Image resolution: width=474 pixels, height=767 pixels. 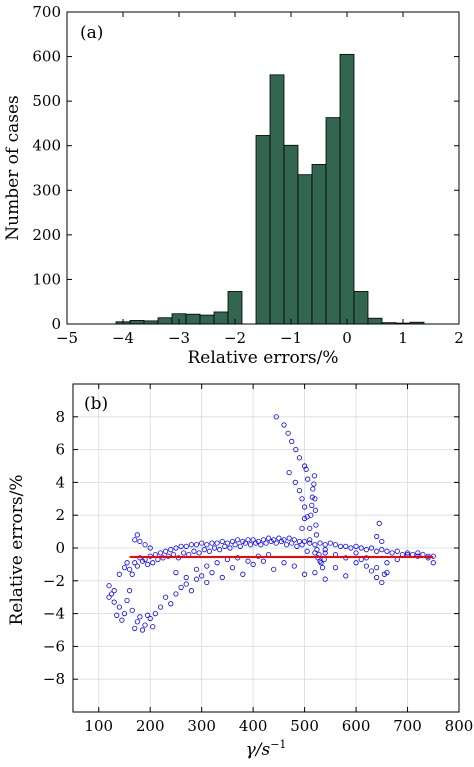 What do you see at coordinates (235, 338) in the screenshot?
I see `x-tick-label: −2` at bounding box center [235, 338].